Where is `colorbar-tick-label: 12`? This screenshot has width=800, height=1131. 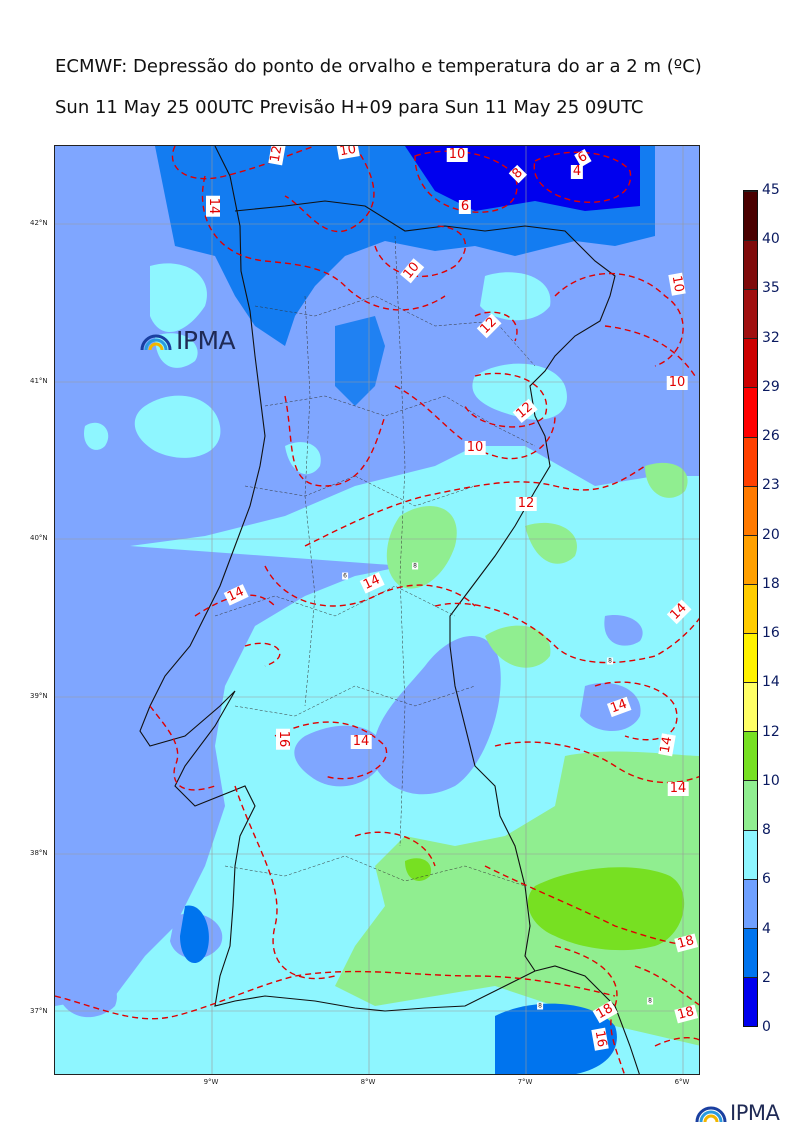
colorbar-tick-label: 12 is located at coordinates (771, 731).